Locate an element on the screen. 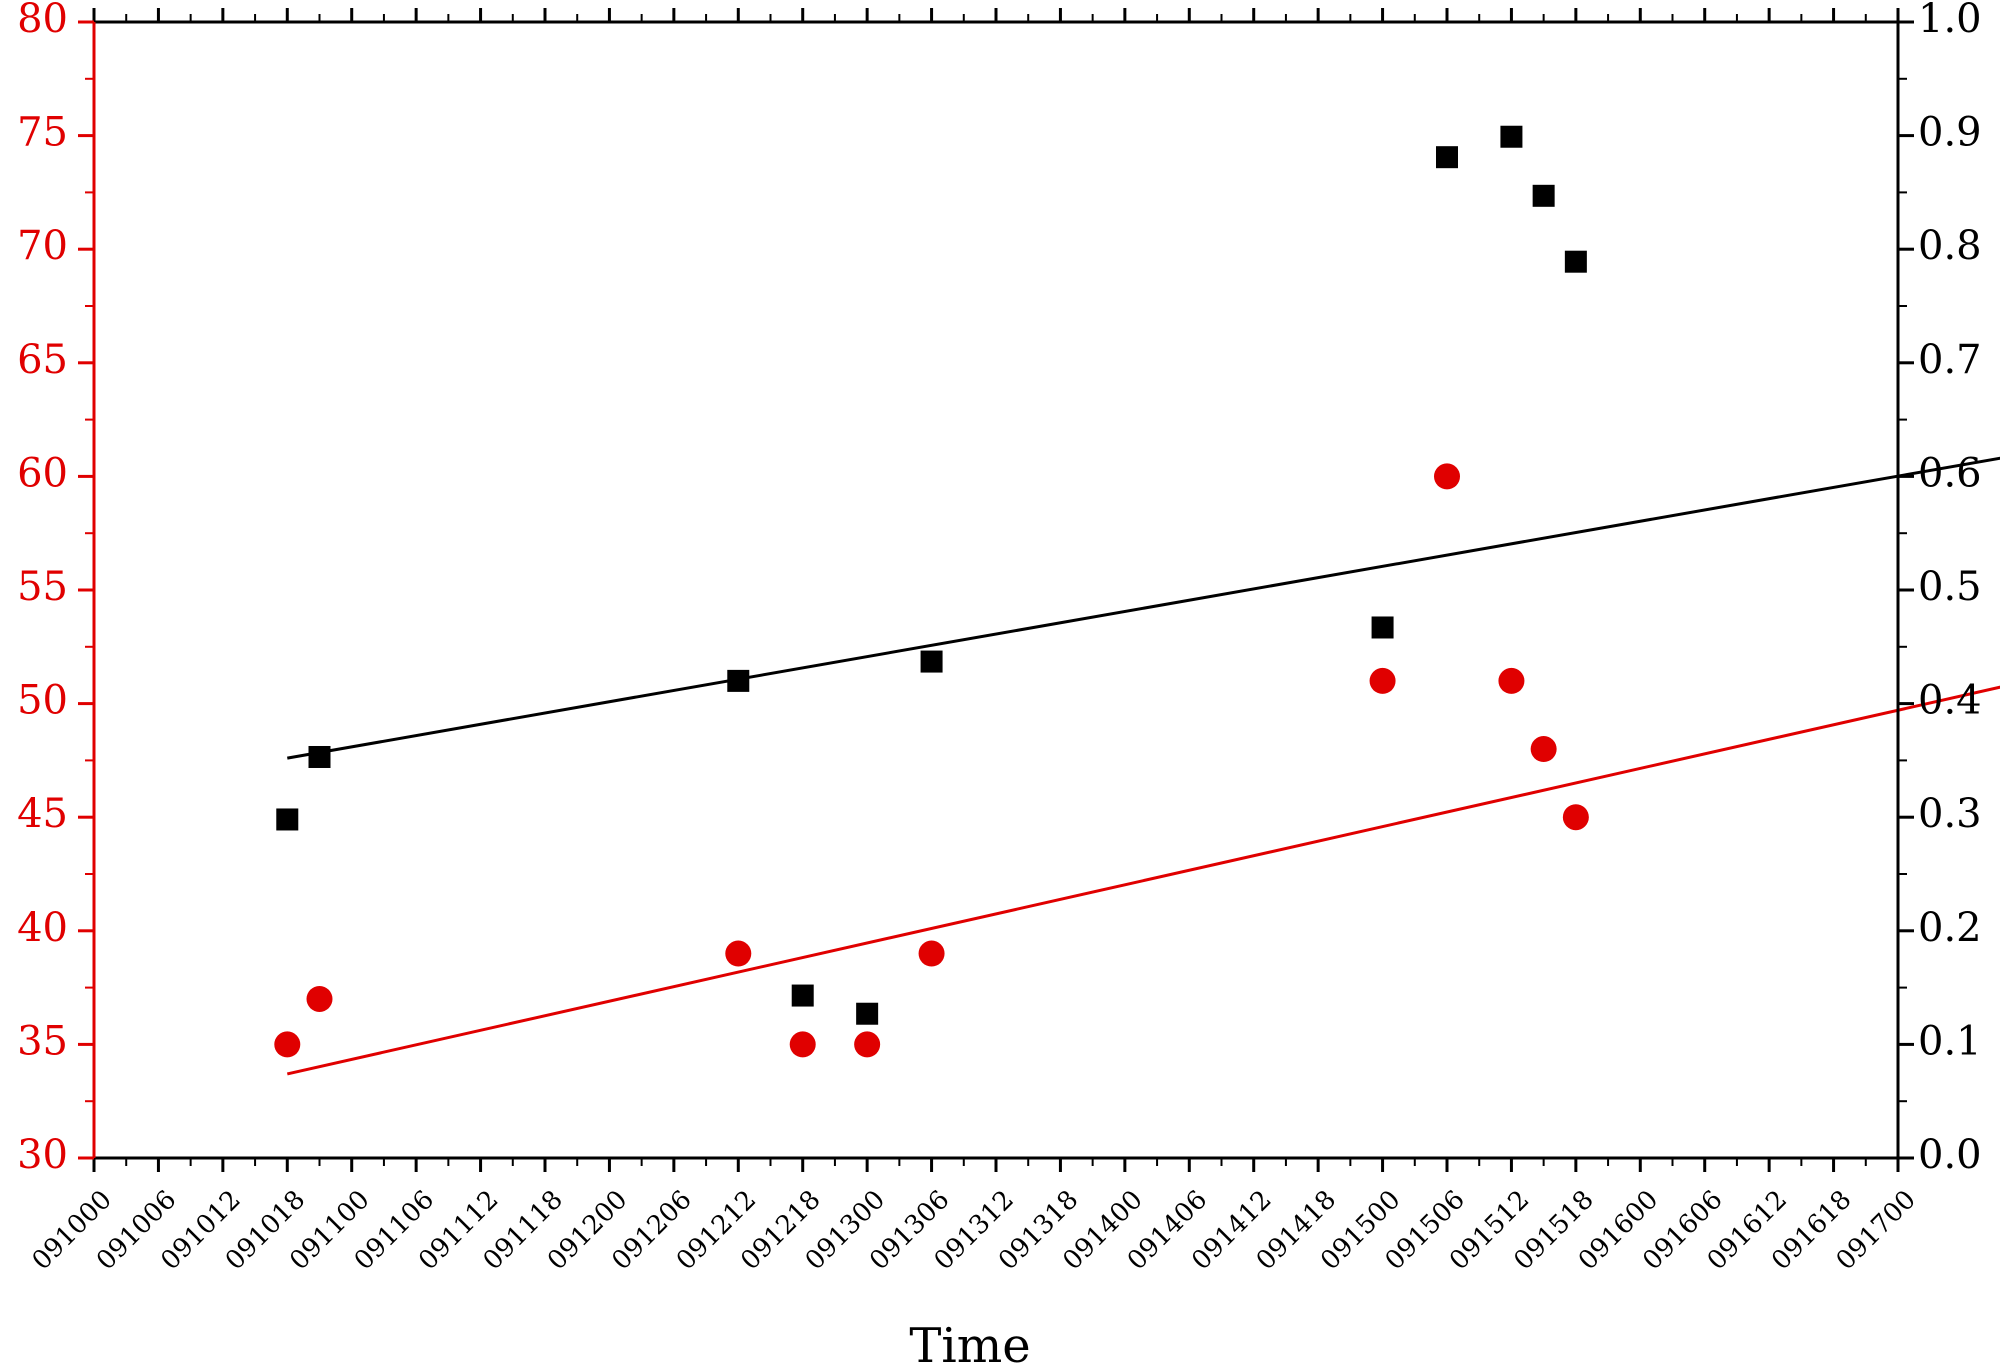 Image resolution: width=2000 pixels, height=1370 pixels. right-y-tick-label: 0.1 is located at coordinates (1950, 1041).